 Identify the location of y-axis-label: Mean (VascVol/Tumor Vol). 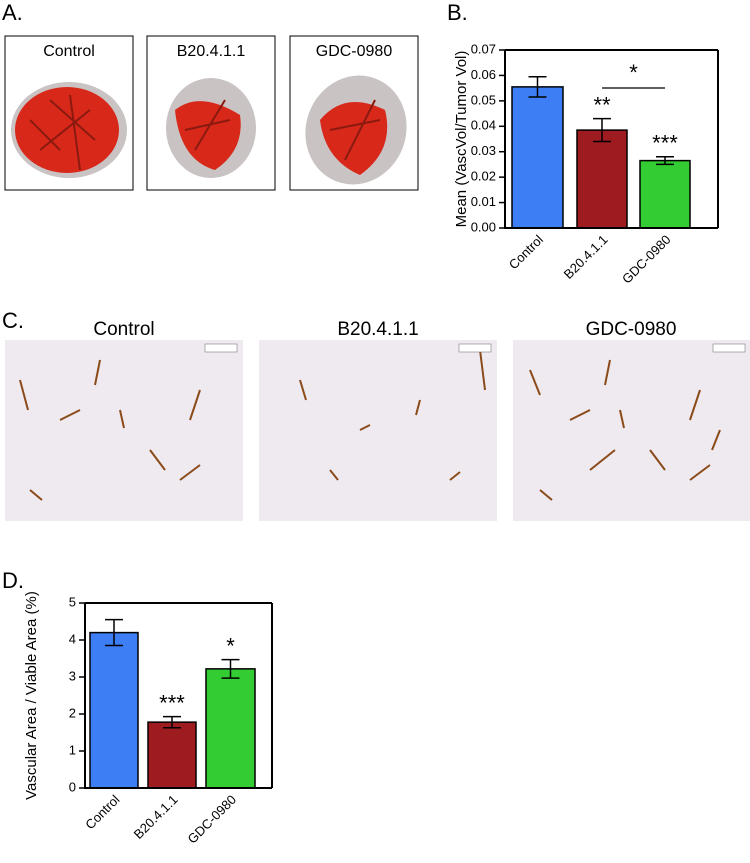
(461, 139).